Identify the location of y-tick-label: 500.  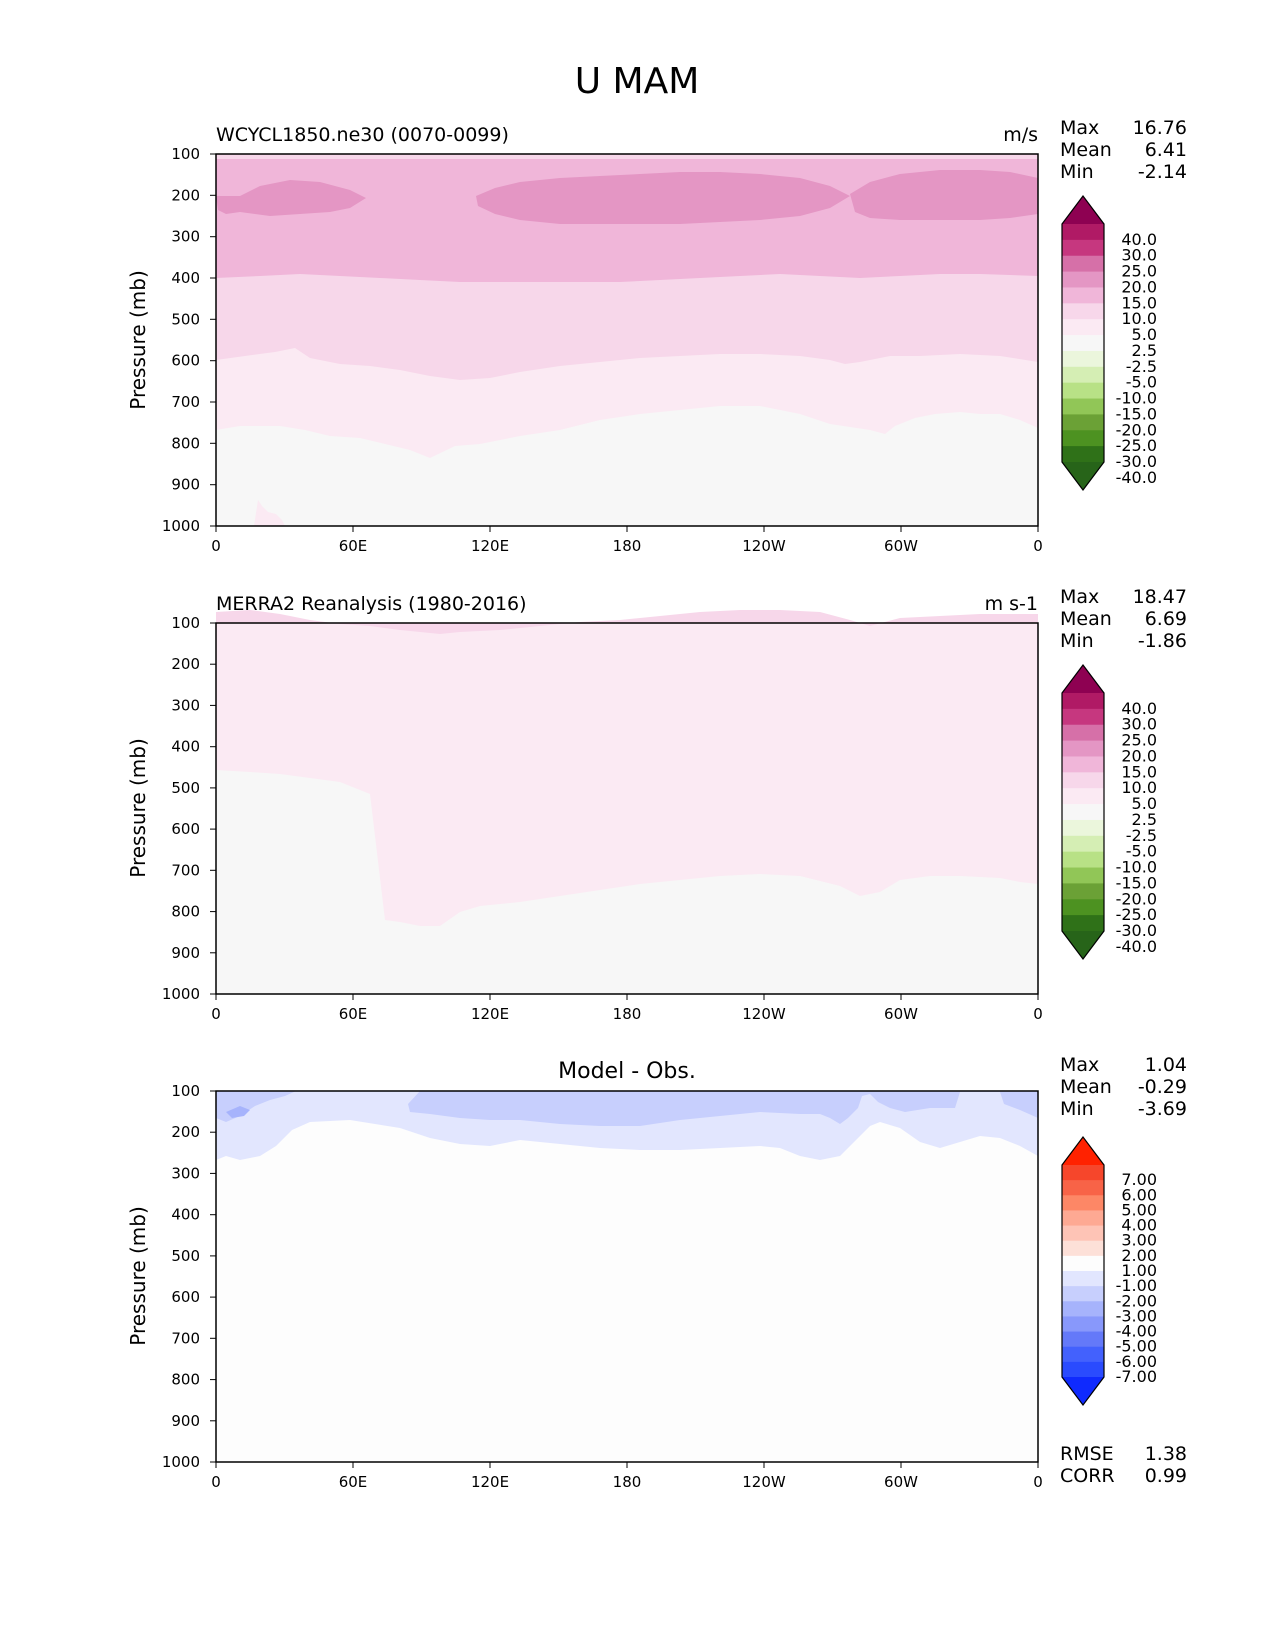
(185, 1256).